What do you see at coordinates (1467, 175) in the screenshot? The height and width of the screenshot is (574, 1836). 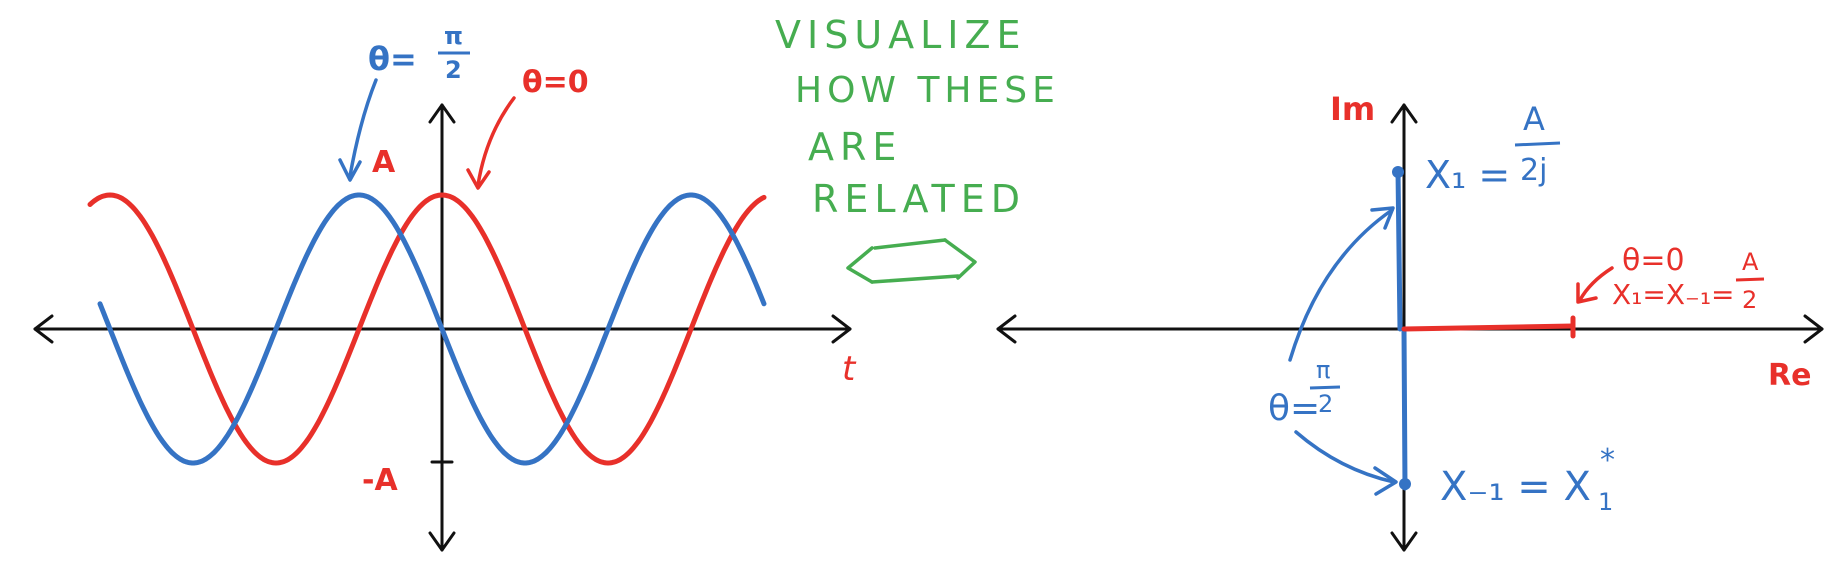 I see `svg-text: X₁ =` at bounding box center [1467, 175].